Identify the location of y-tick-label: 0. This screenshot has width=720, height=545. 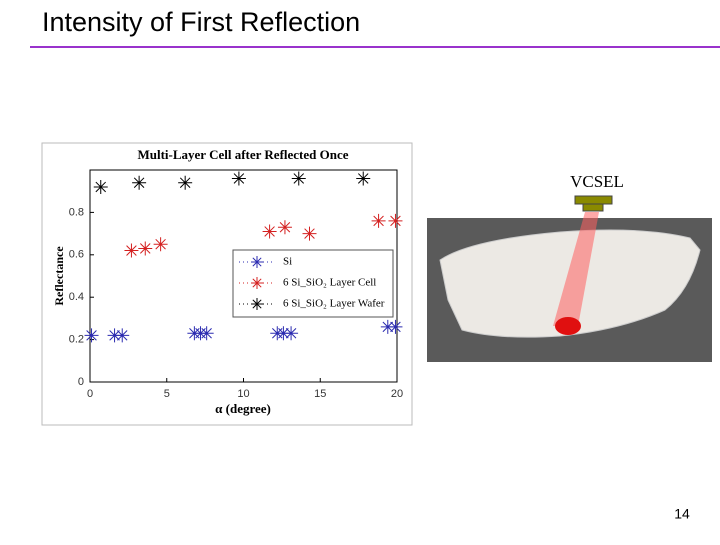
(81, 382).